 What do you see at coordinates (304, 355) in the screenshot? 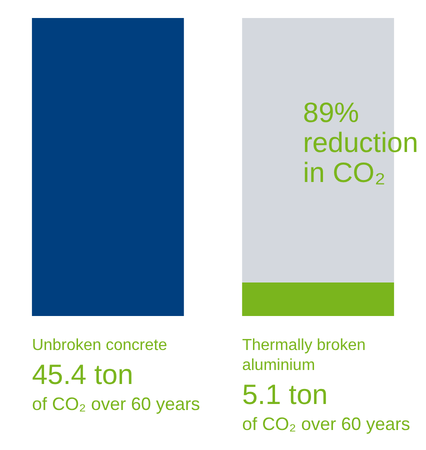
I see `x-tick-label: Thermally broken aluminium` at bounding box center [304, 355].